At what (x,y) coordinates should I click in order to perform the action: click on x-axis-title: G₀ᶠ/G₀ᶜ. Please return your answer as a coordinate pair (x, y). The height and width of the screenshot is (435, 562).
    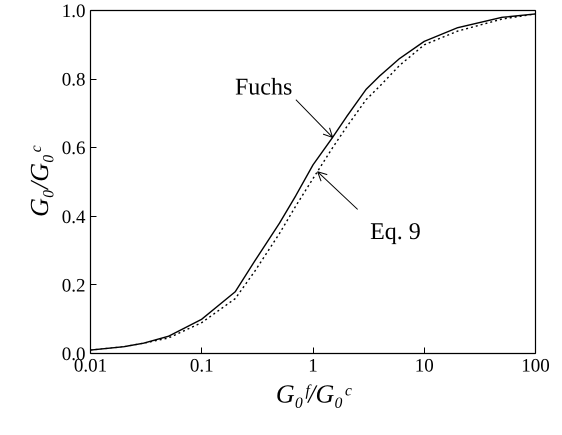
    Looking at the image, I should click on (314, 394).